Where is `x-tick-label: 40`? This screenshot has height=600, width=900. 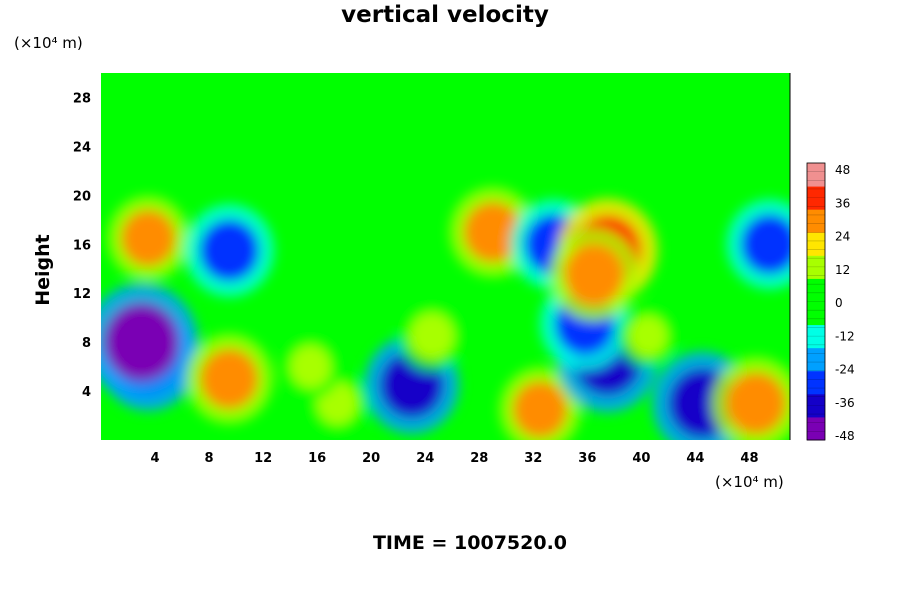
x-tick-label: 40 is located at coordinates (641, 458).